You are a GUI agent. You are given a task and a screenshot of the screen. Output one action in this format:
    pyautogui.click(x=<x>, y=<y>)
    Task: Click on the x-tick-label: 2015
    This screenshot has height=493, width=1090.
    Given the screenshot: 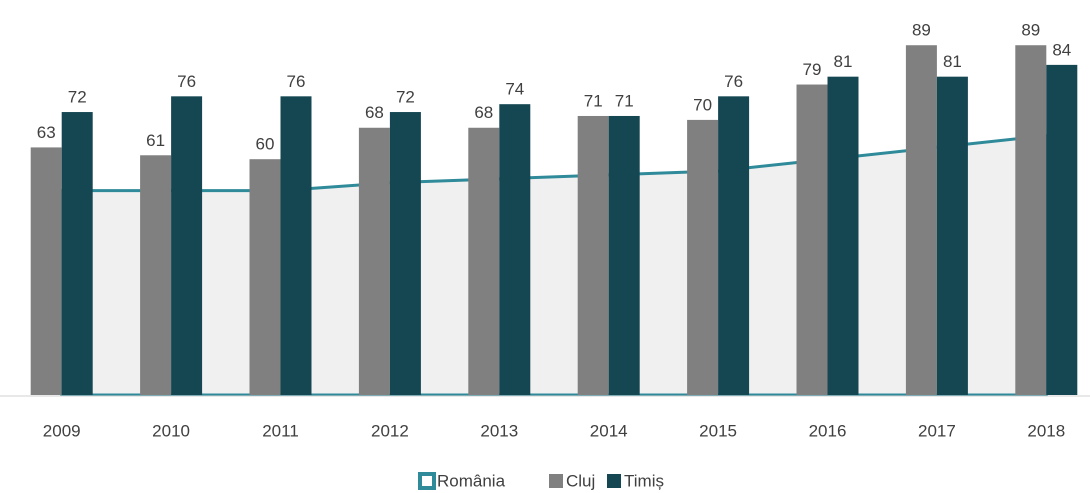 What is the action you would take?
    pyautogui.click(x=718, y=430)
    